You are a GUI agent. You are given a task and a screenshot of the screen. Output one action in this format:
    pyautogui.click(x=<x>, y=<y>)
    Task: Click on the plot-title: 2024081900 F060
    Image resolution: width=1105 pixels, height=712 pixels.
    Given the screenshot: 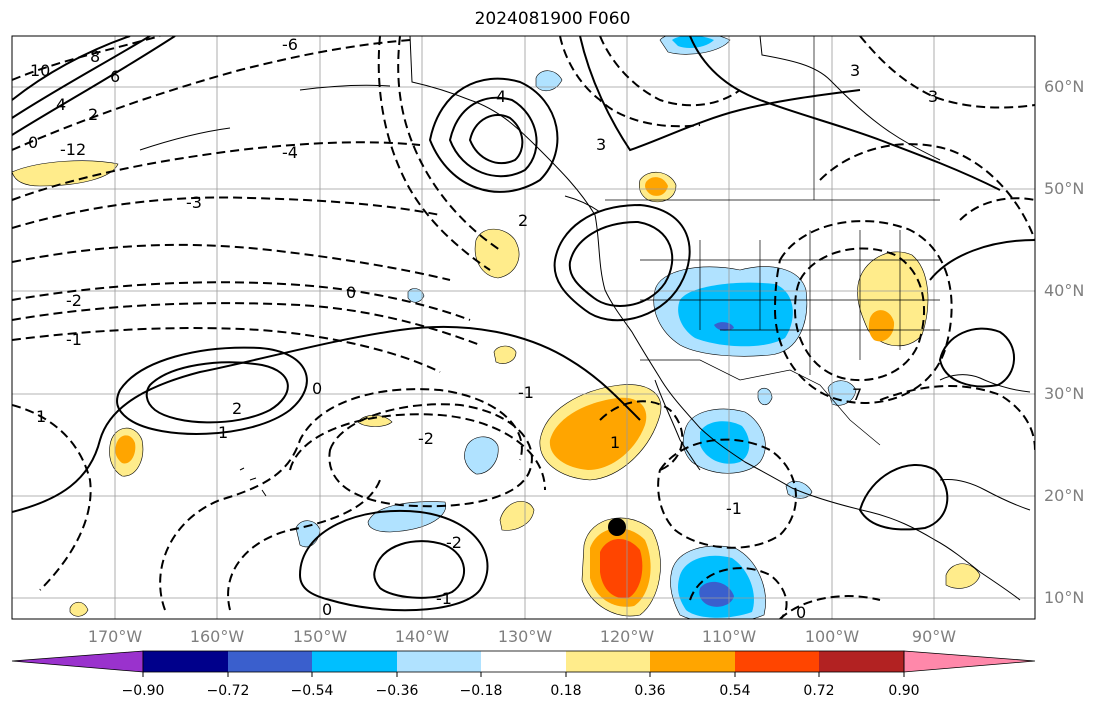 What is the action you would take?
    pyautogui.click(x=552, y=19)
    